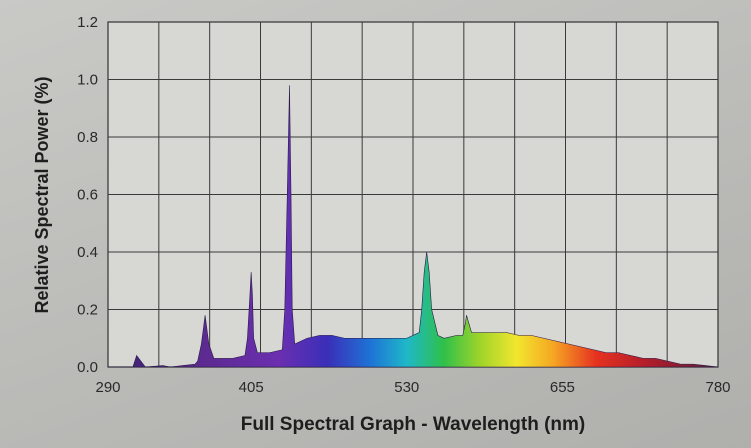 The width and height of the screenshot is (751, 448). I want to click on x-tick-labels: 290 405 530 655 780, so click(412, 387).